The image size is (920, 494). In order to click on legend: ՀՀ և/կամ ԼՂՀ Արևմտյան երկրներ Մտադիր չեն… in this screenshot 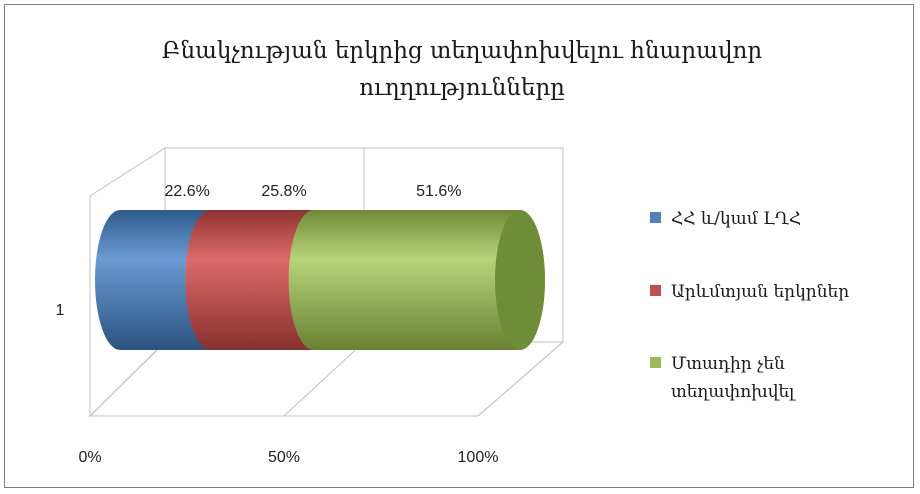, I will do `click(749, 305)`.